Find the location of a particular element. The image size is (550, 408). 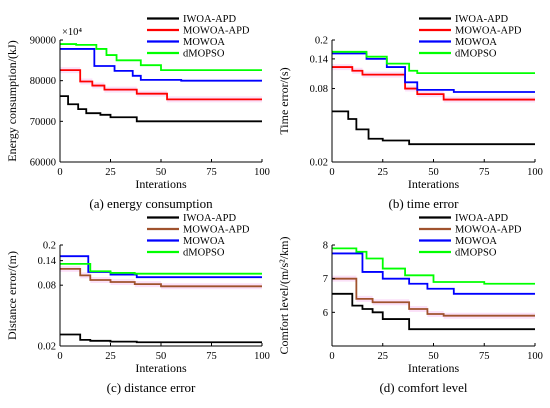

y-tick-label: 7 is located at coordinates (325, 279).